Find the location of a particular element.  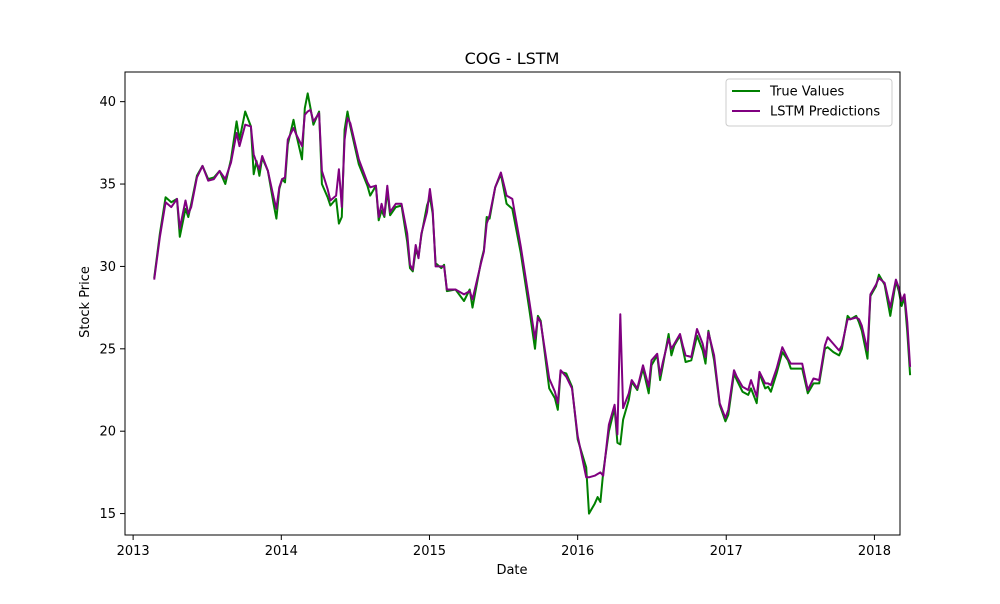

x-tick-label: 2016 is located at coordinates (577, 551).